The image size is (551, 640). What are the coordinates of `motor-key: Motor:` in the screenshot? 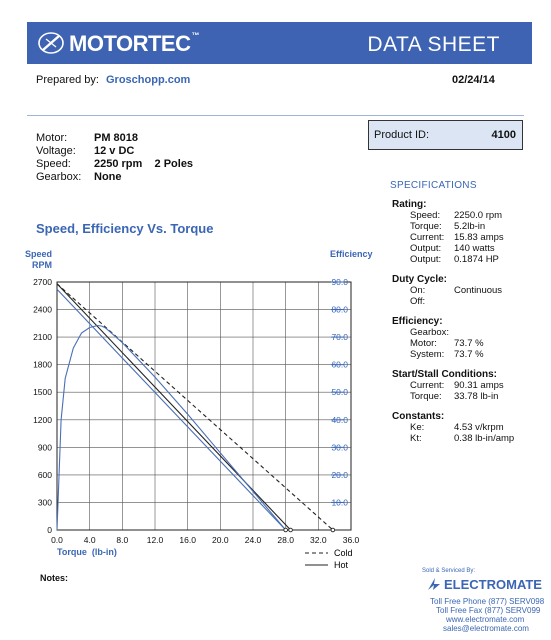 It's located at (52, 138).